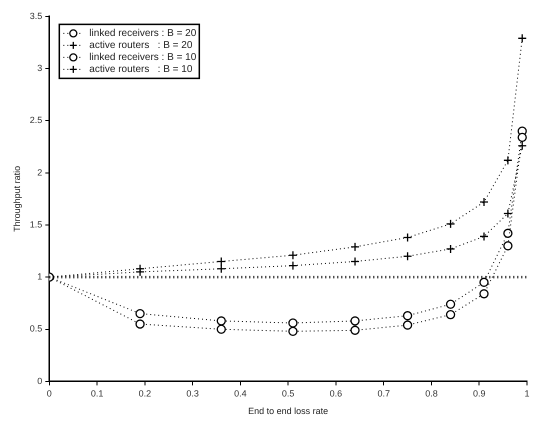 This screenshot has width=545, height=429. What do you see at coordinates (49, 393) in the screenshot?
I see `x-tick-label: 0` at bounding box center [49, 393].